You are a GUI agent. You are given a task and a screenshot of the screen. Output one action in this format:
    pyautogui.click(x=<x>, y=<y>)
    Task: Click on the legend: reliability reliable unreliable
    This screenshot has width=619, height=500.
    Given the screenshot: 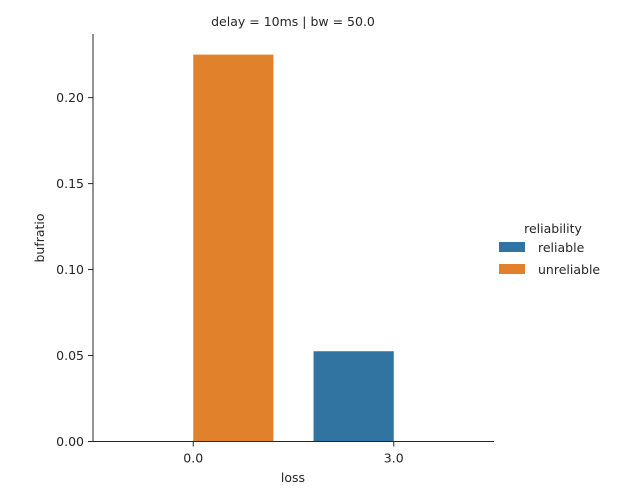 What is the action you would take?
    pyautogui.click(x=549, y=249)
    